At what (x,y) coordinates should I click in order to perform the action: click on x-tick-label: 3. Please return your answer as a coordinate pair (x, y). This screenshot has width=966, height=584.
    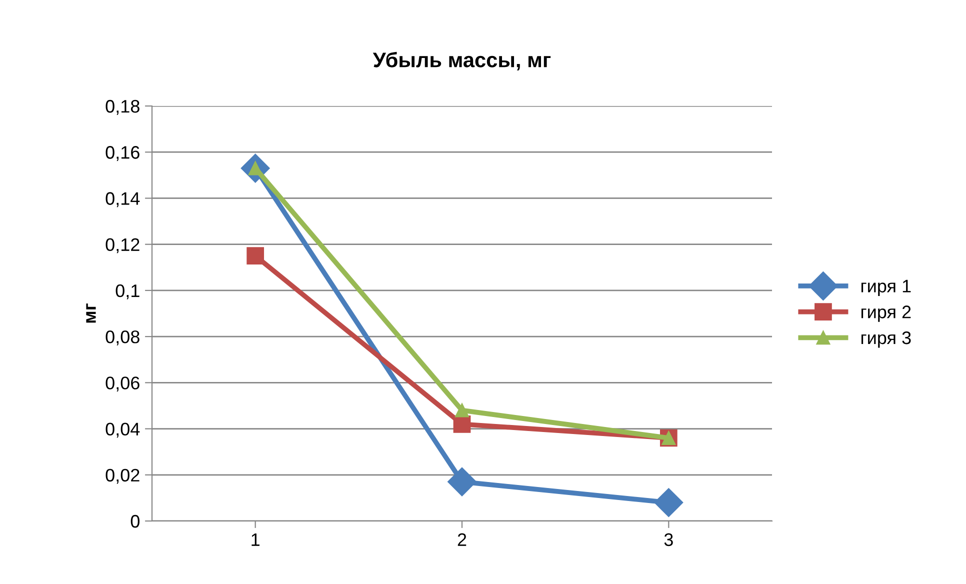
    Looking at the image, I should click on (668, 539).